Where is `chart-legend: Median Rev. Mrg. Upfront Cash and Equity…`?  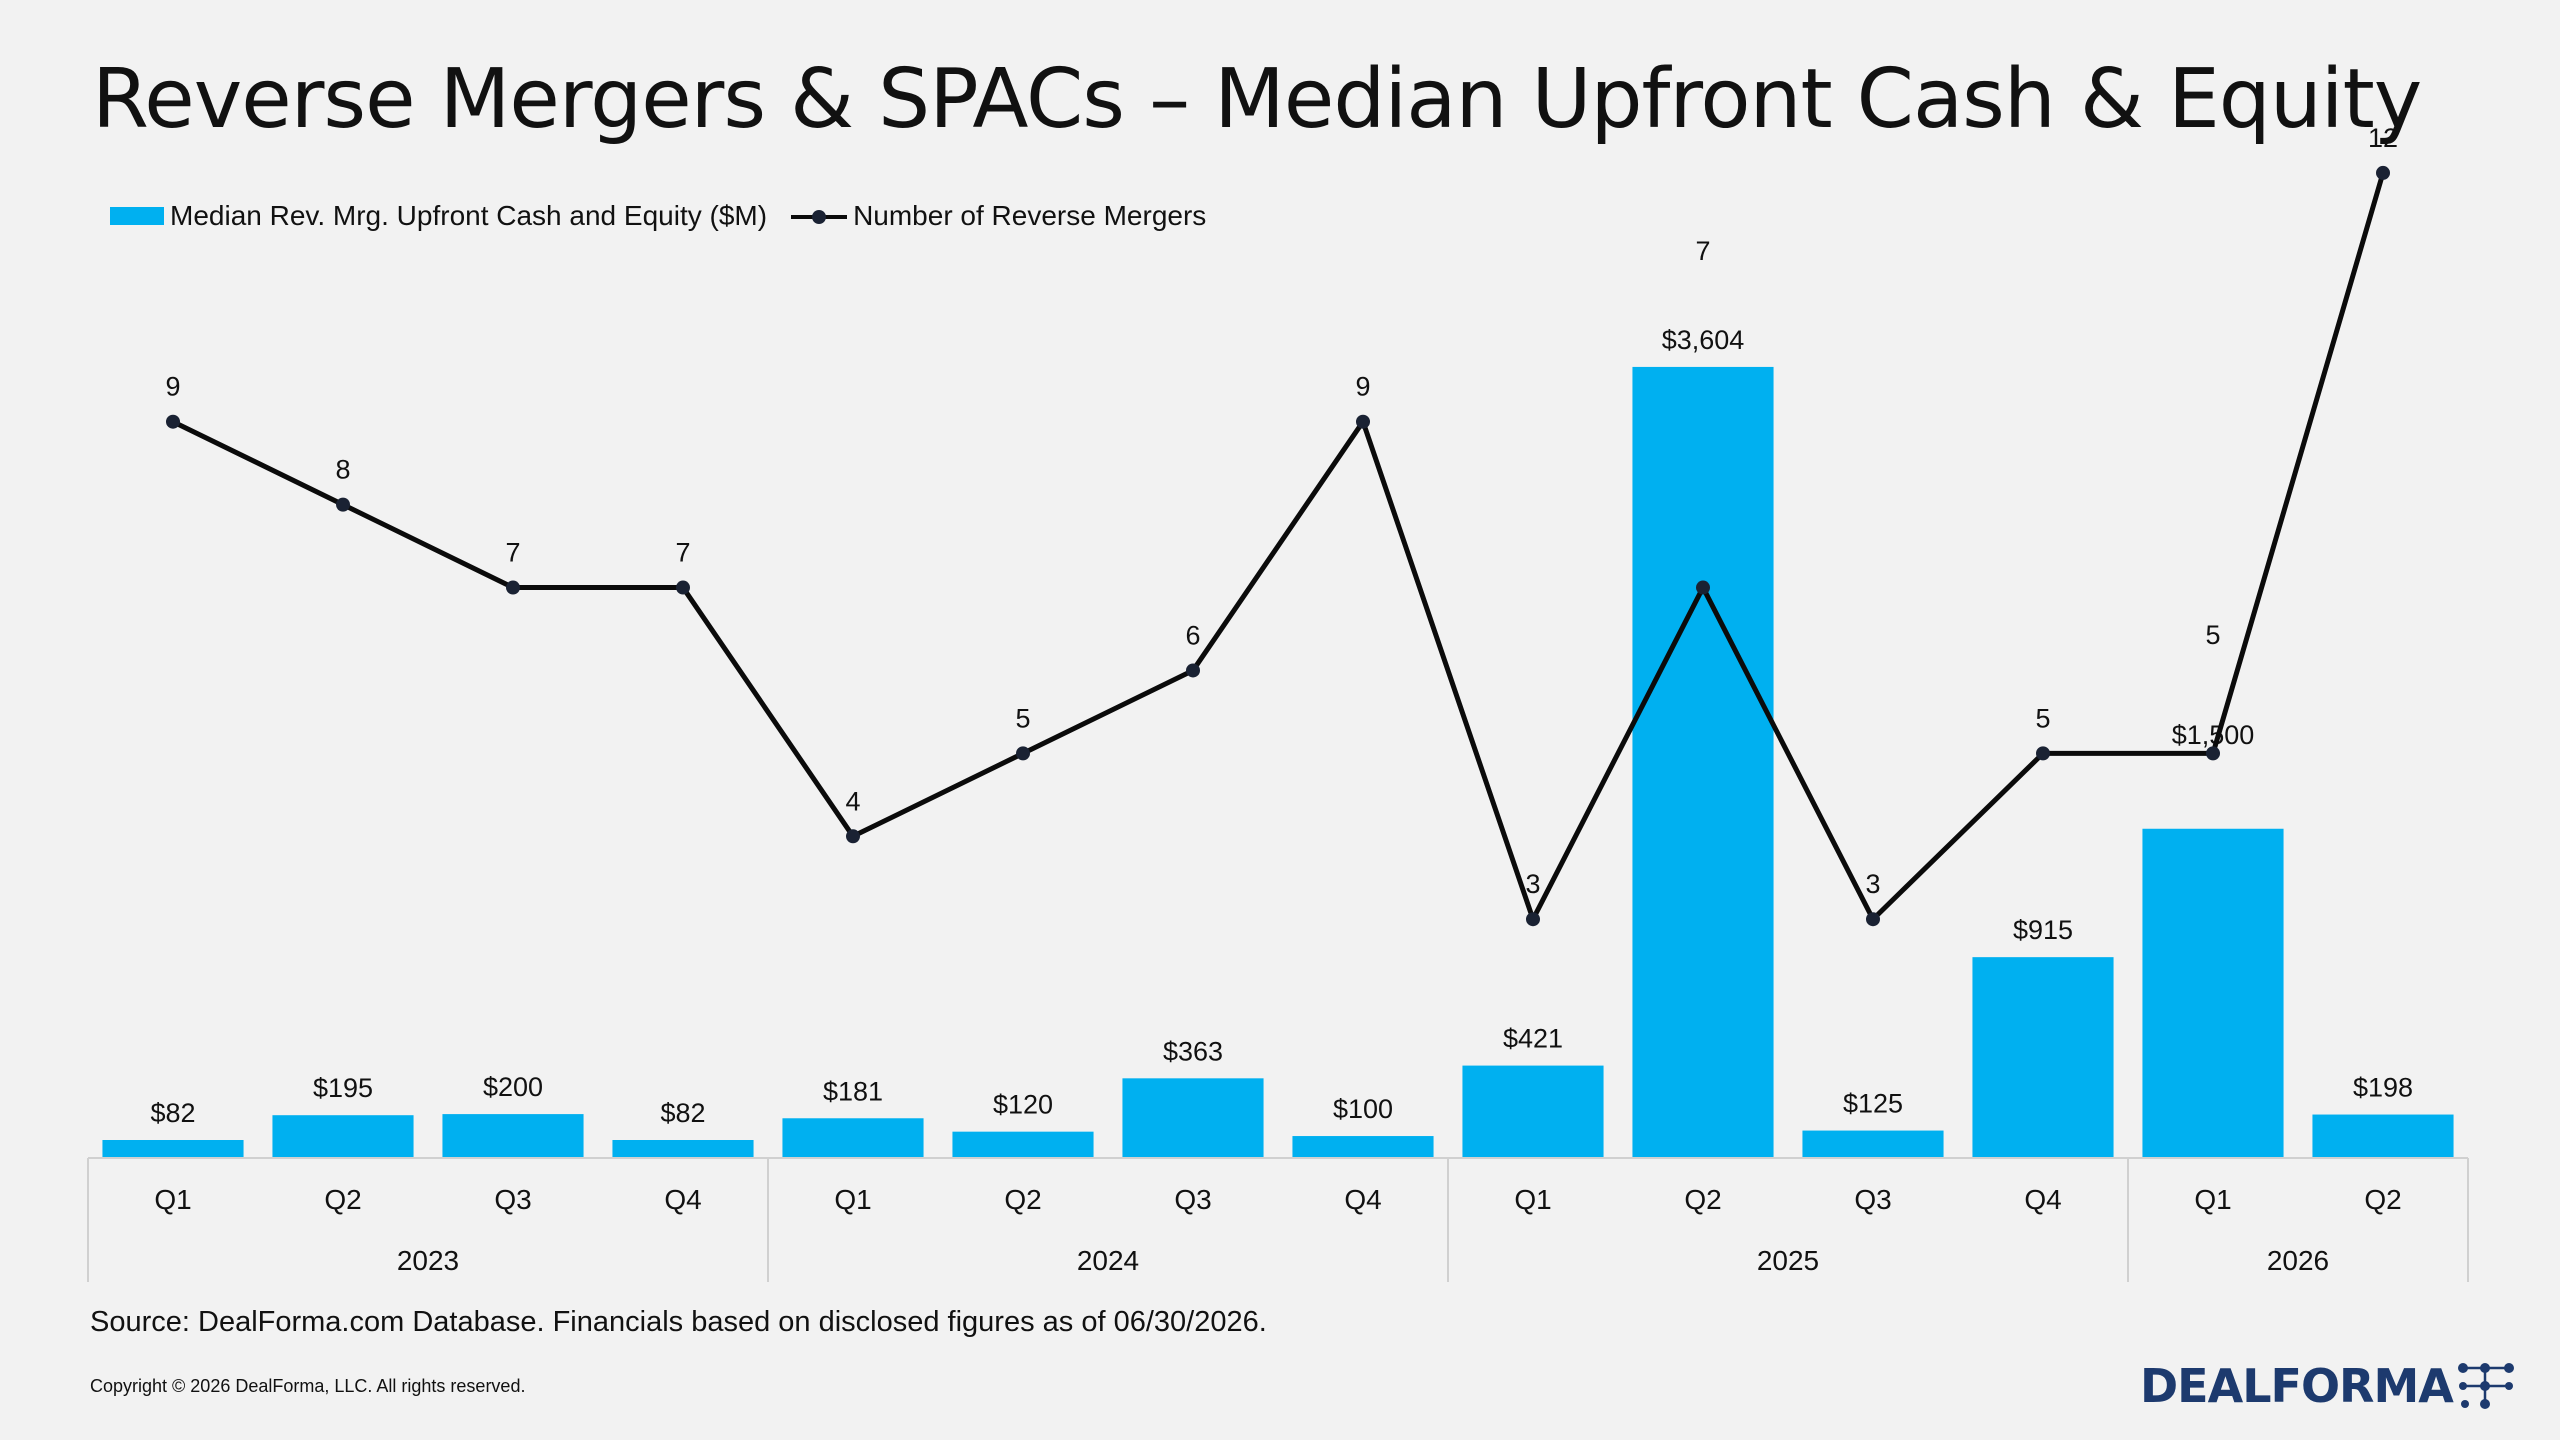 chart-legend: Median Rev. Mrg. Upfront Cash and Equity… is located at coordinates (670, 216).